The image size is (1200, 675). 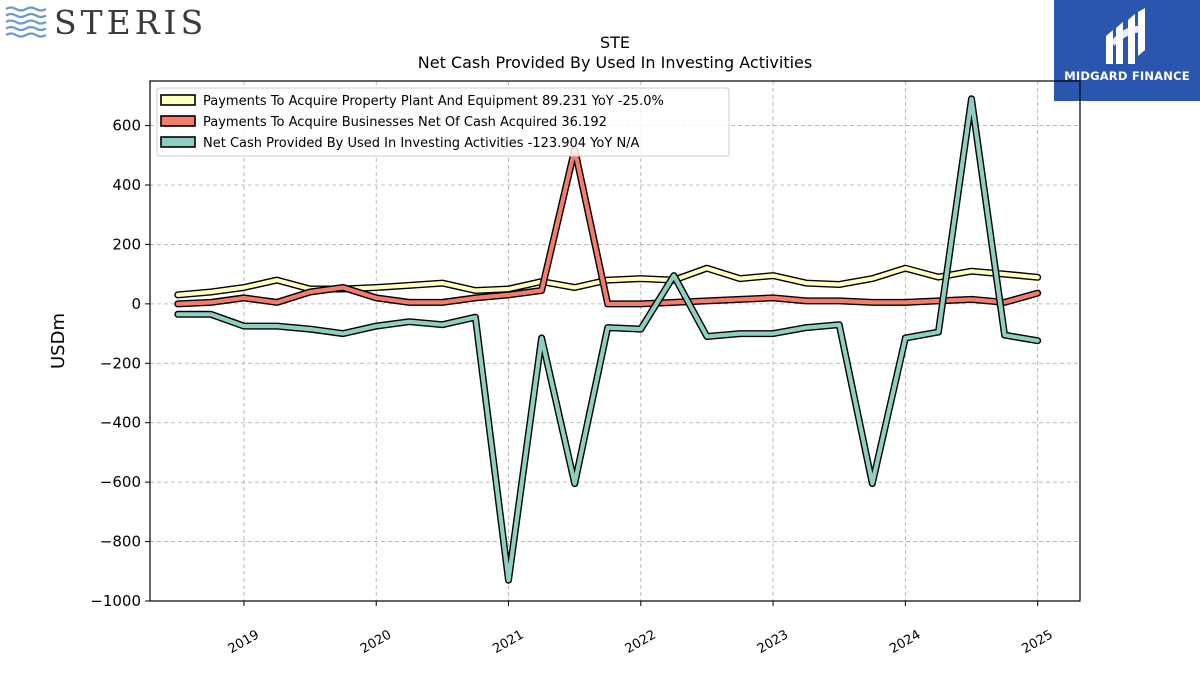 I want to click on x-tick-label: 2025, so click(x=1038, y=642).